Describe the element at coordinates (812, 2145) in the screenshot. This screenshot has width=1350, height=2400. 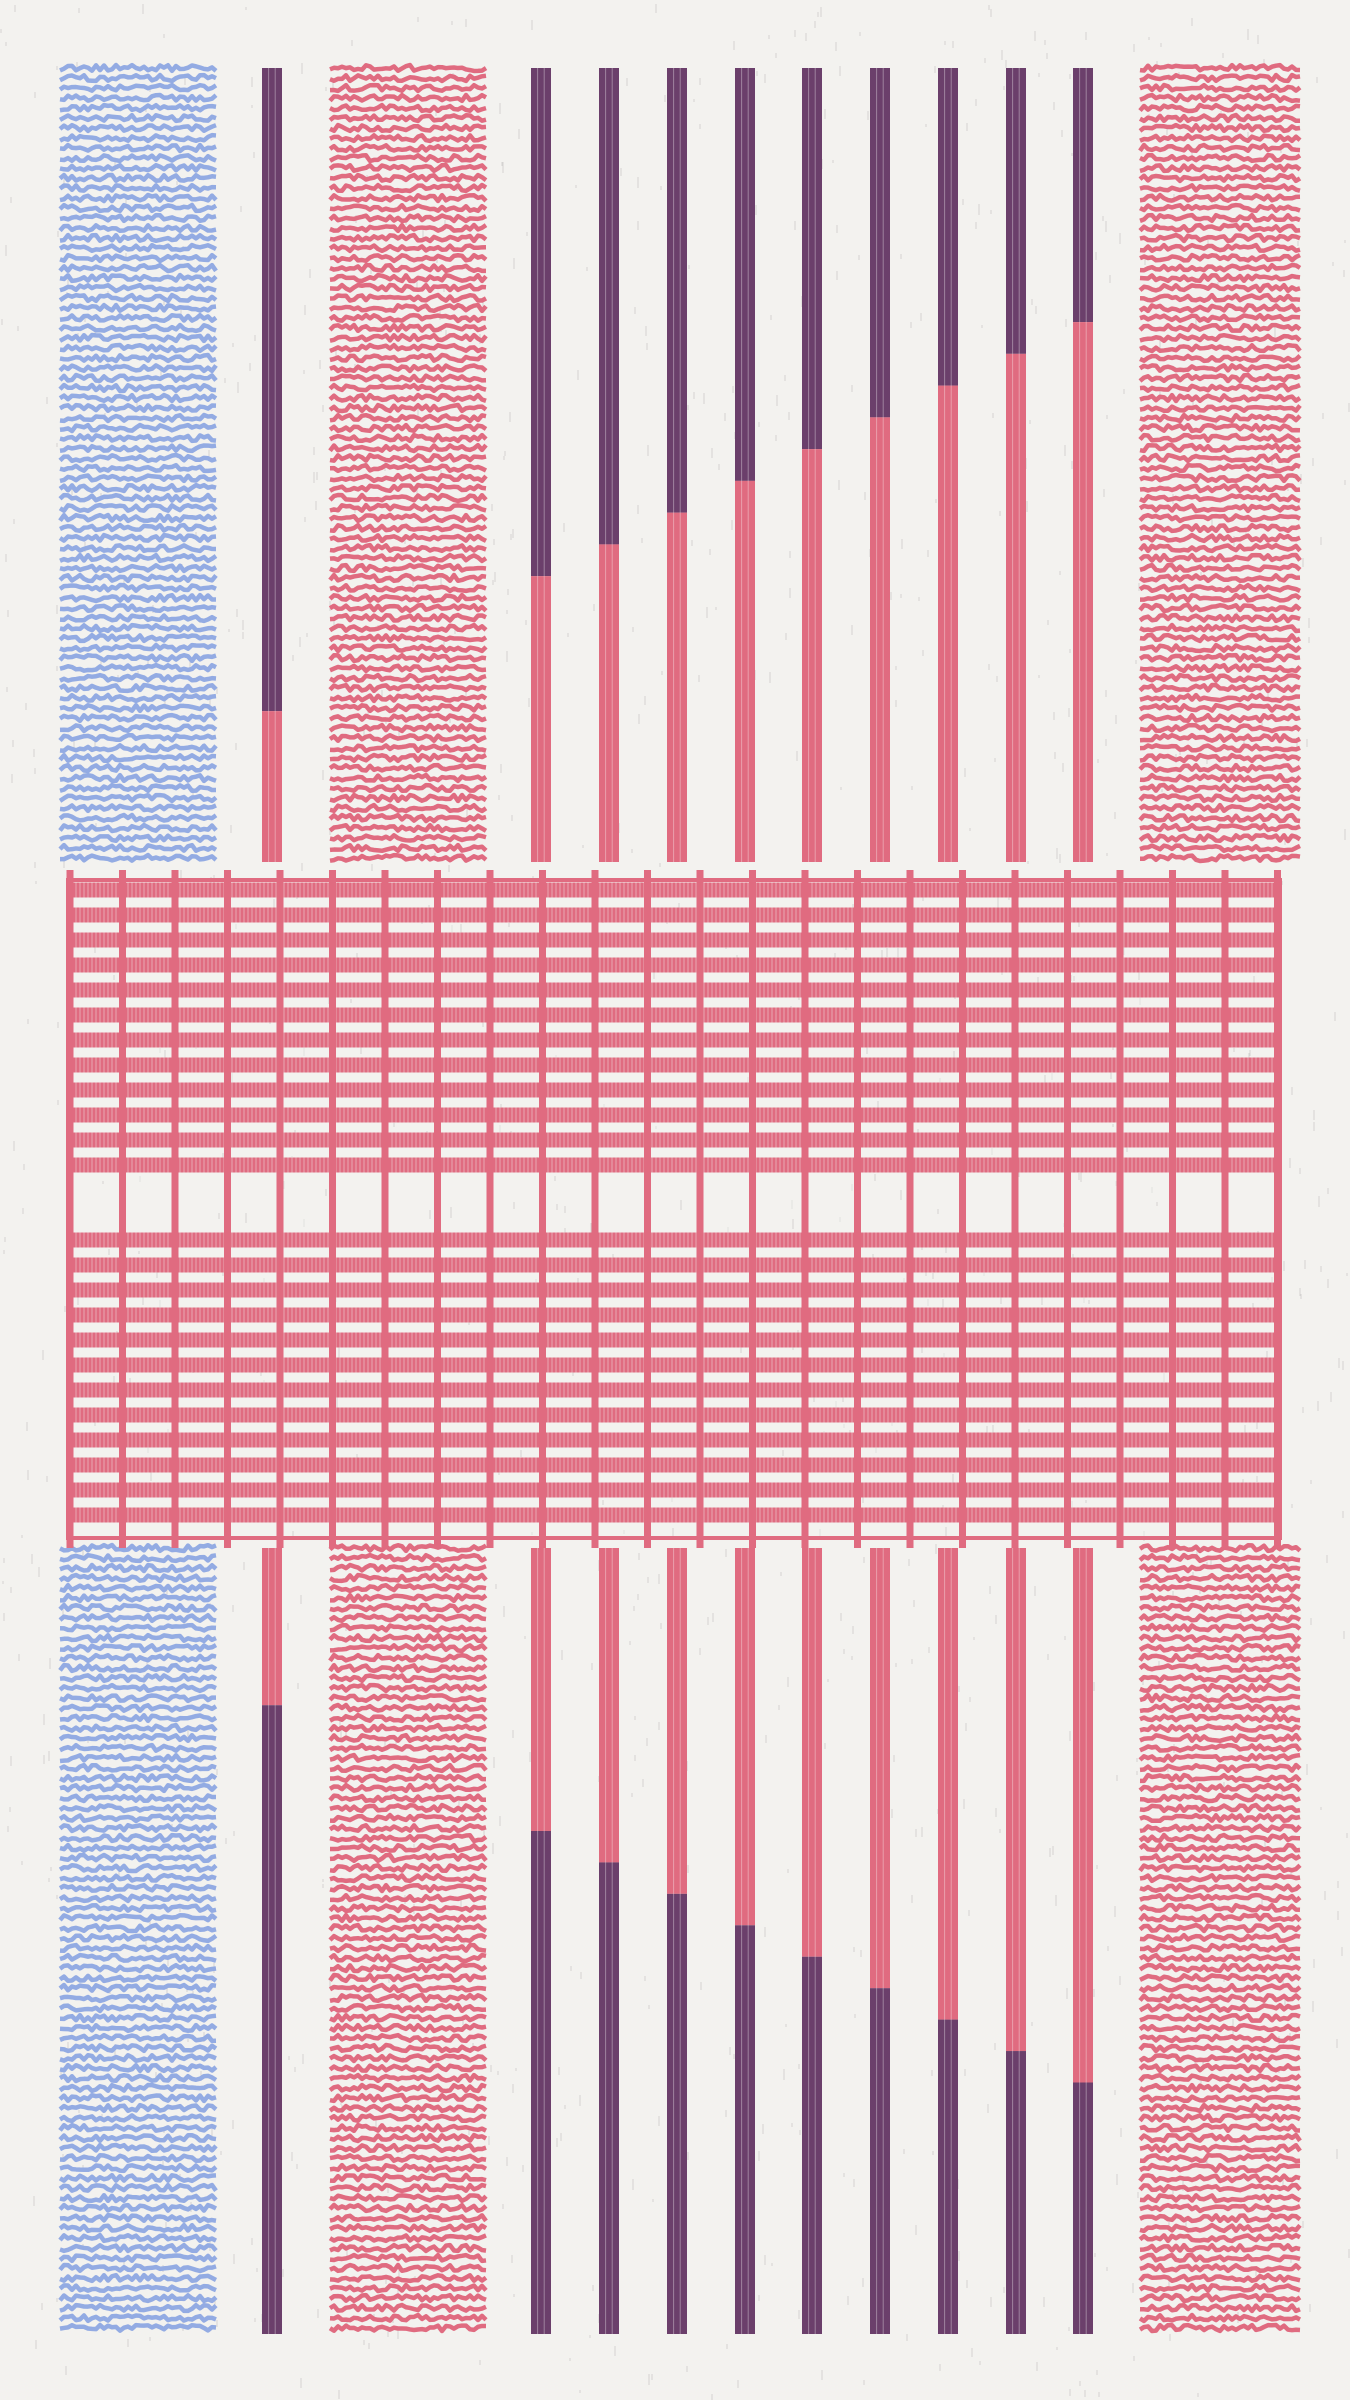
I see `bicolor-rod-6-bottom-lower-segment` at that location.